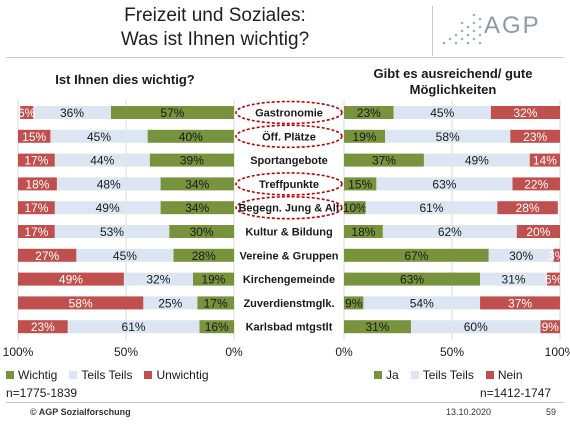 The image size is (570, 428). I want to click on left-data-label: 19%, so click(213, 280).